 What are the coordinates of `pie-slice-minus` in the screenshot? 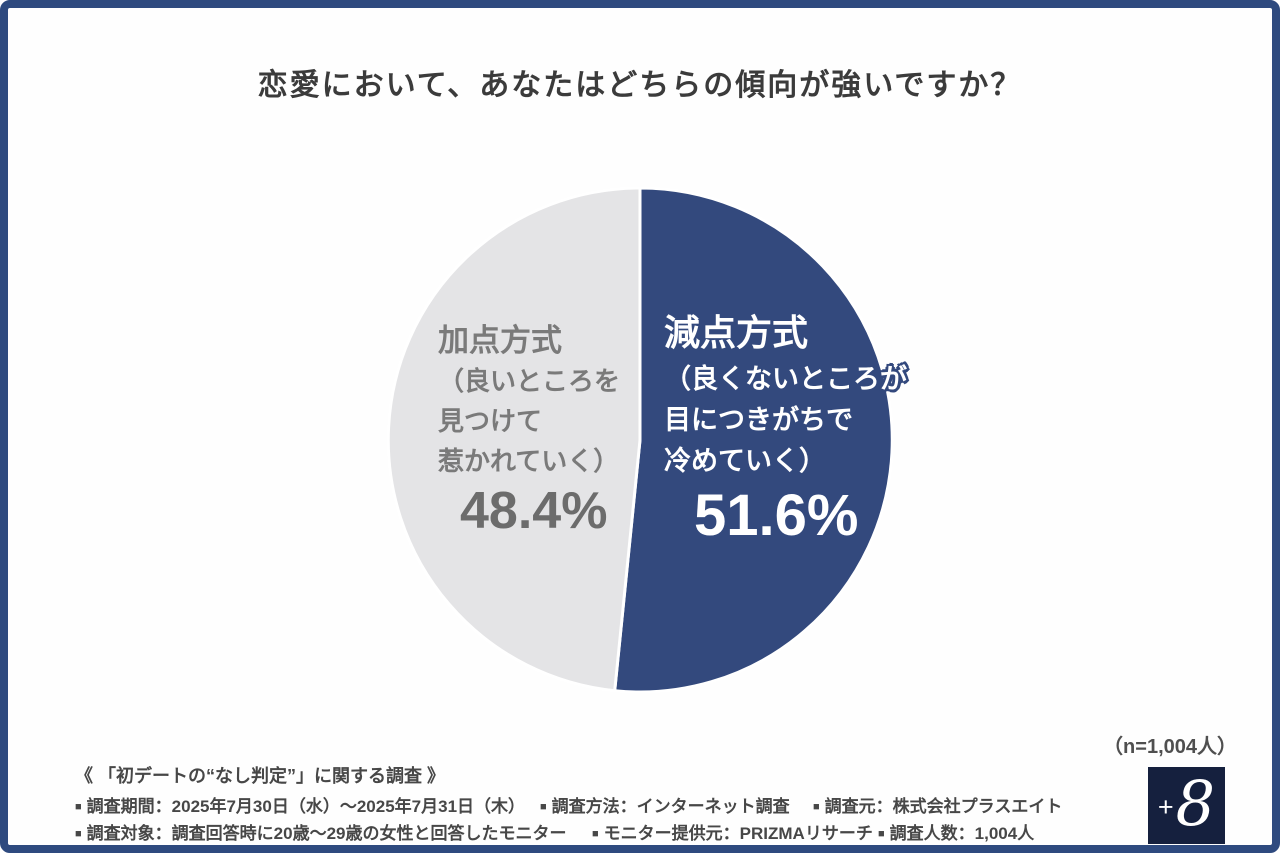 It's located at (753, 440).